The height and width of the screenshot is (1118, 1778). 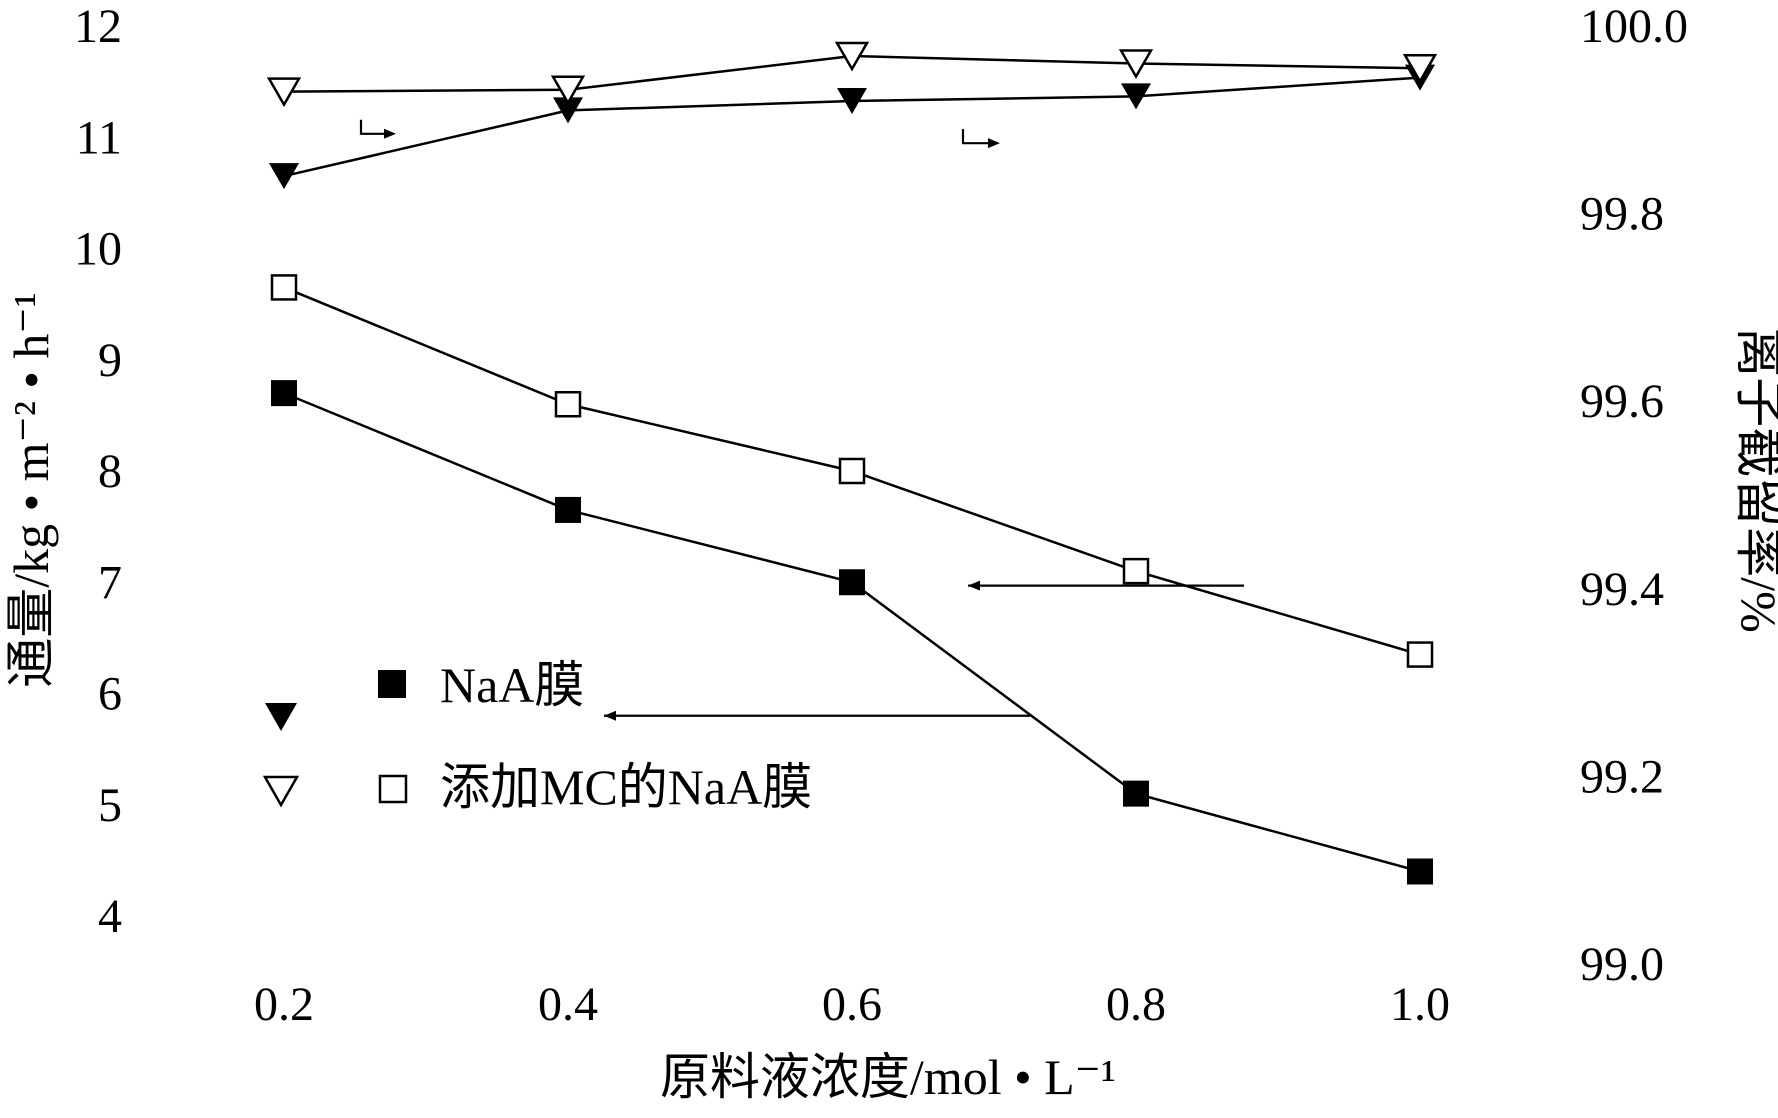 What do you see at coordinates (537, 736) in the screenshot?
I see `legend: NaA膜 添加MC的NaA膜` at bounding box center [537, 736].